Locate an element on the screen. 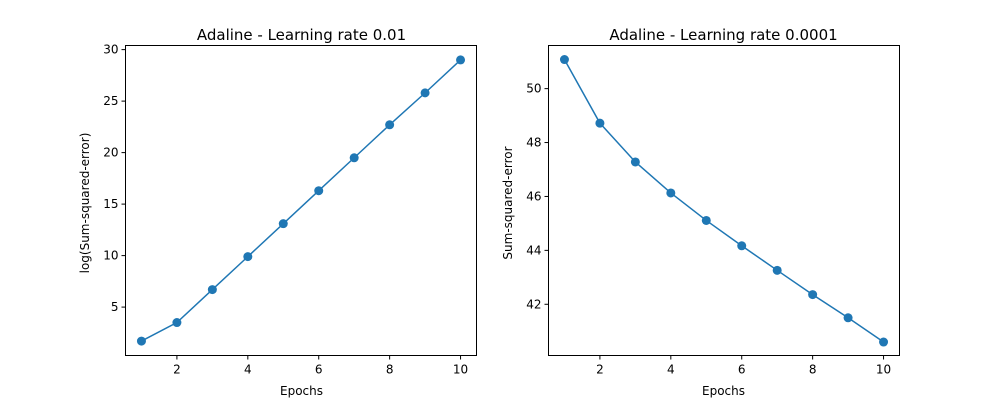  left-chart-xtick-label: 2 is located at coordinates (177, 370).